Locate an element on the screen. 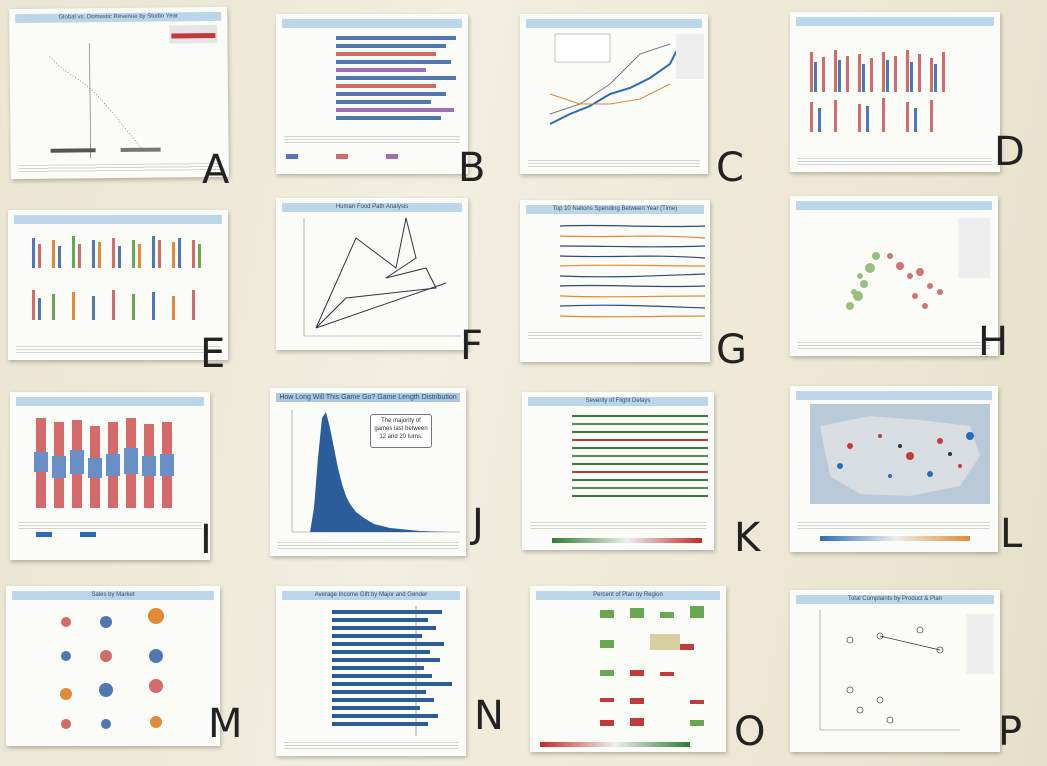 The height and width of the screenshot is (766, 1047). sheet-letter: G is located at coordinates (731, 350).